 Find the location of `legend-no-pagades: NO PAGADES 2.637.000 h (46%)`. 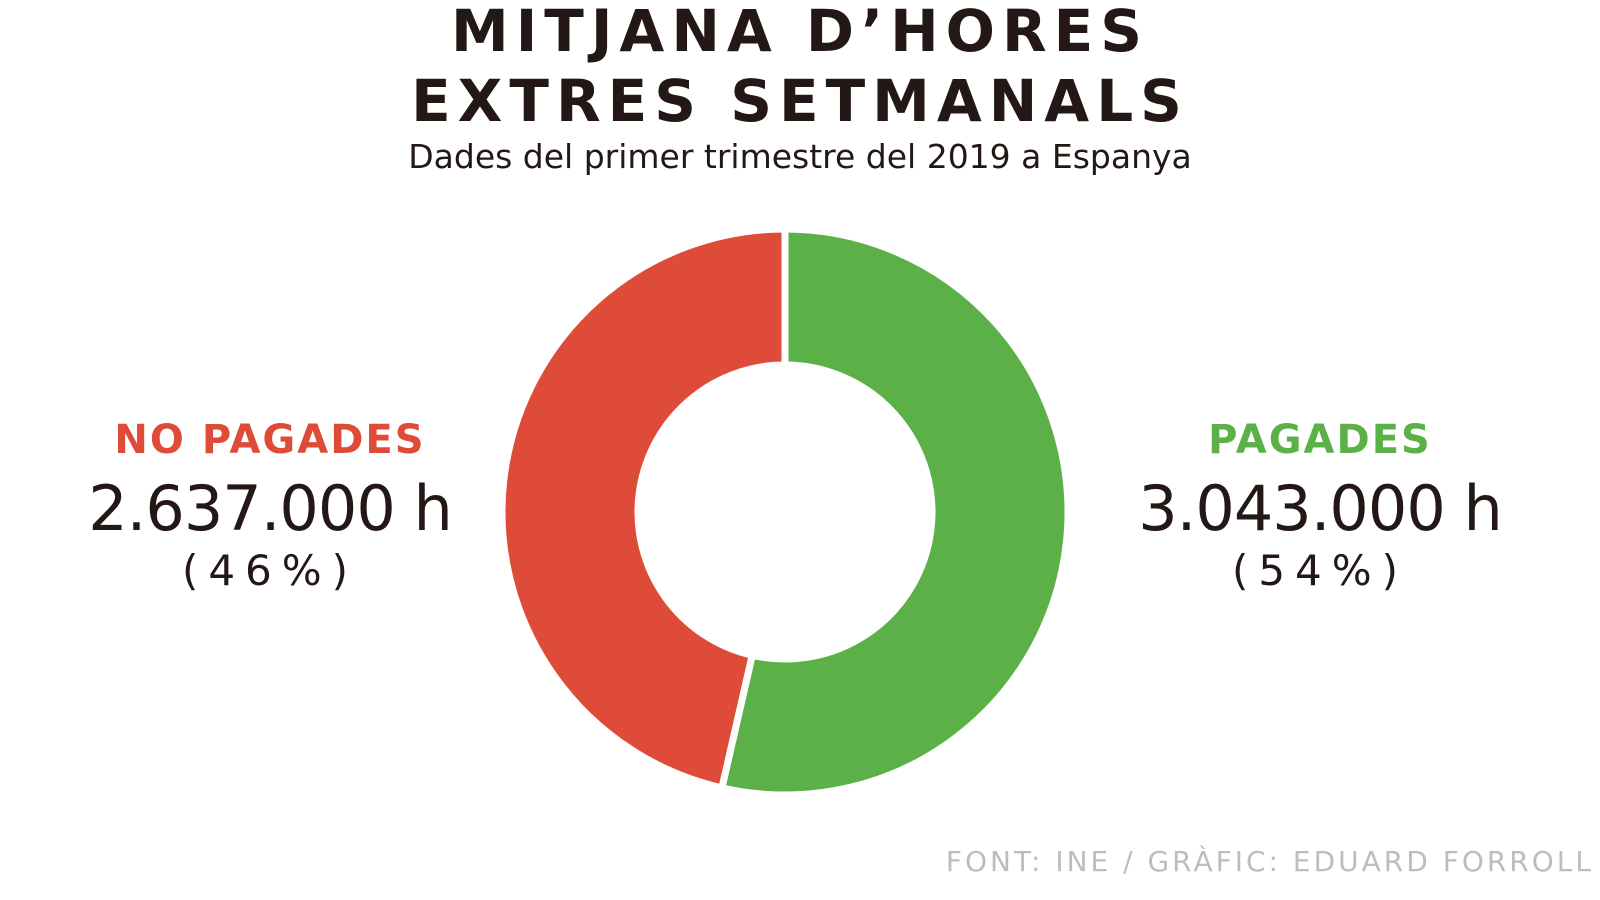

legend-no-pagades: NO PAGADES 2.637.000 h (46%) is located at coordinates (270, 506).